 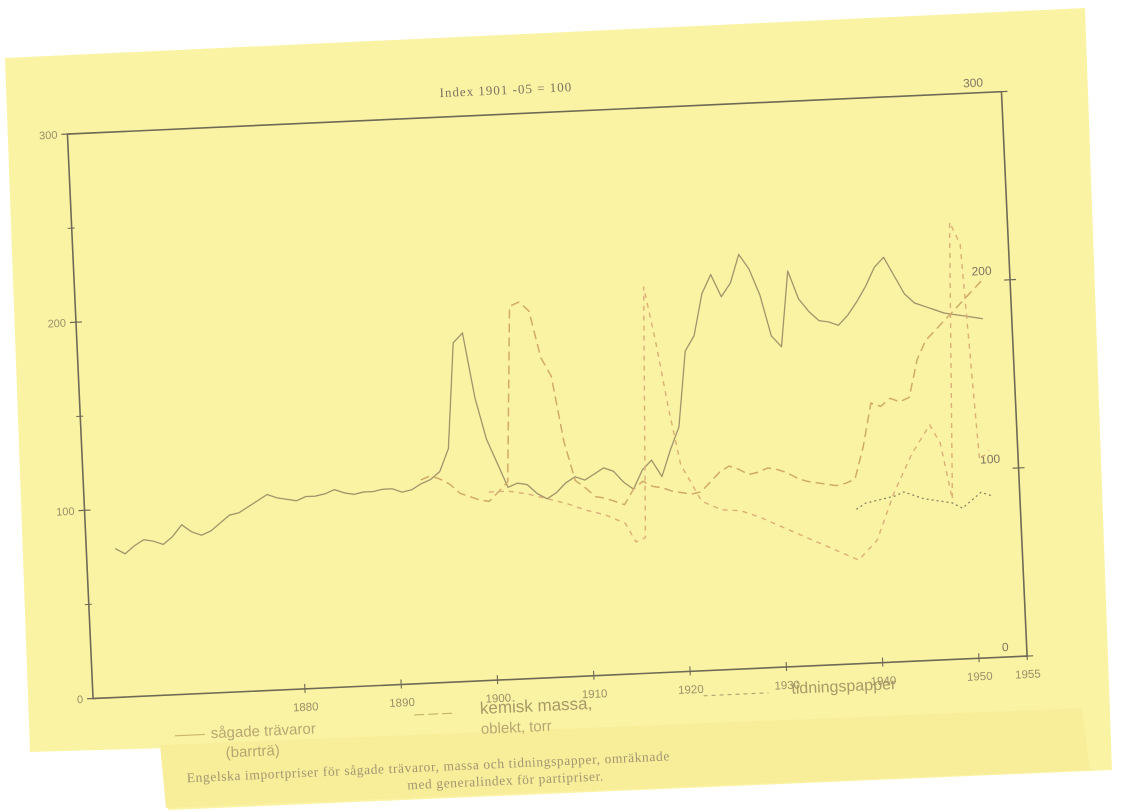 I want to click on legend-label-kemisk: kemisk massa,, so click(x=535, y=706).